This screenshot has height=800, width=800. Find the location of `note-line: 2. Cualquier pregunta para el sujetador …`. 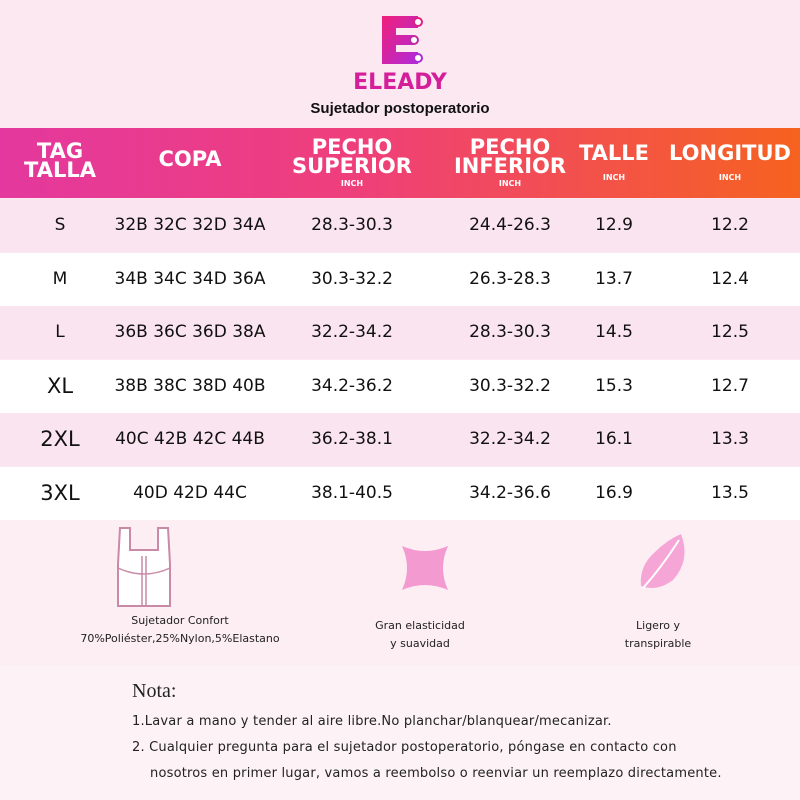

note-line: 2. Cualquier pregunta para el sujetador … is located at coordinates (404, 747).